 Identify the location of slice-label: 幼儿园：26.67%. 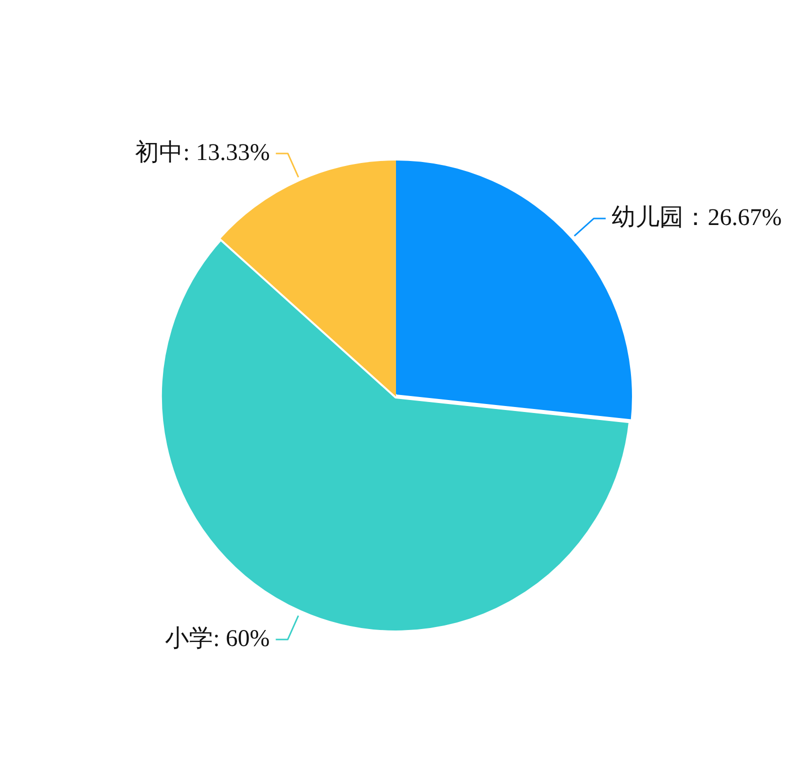
(697, 217).